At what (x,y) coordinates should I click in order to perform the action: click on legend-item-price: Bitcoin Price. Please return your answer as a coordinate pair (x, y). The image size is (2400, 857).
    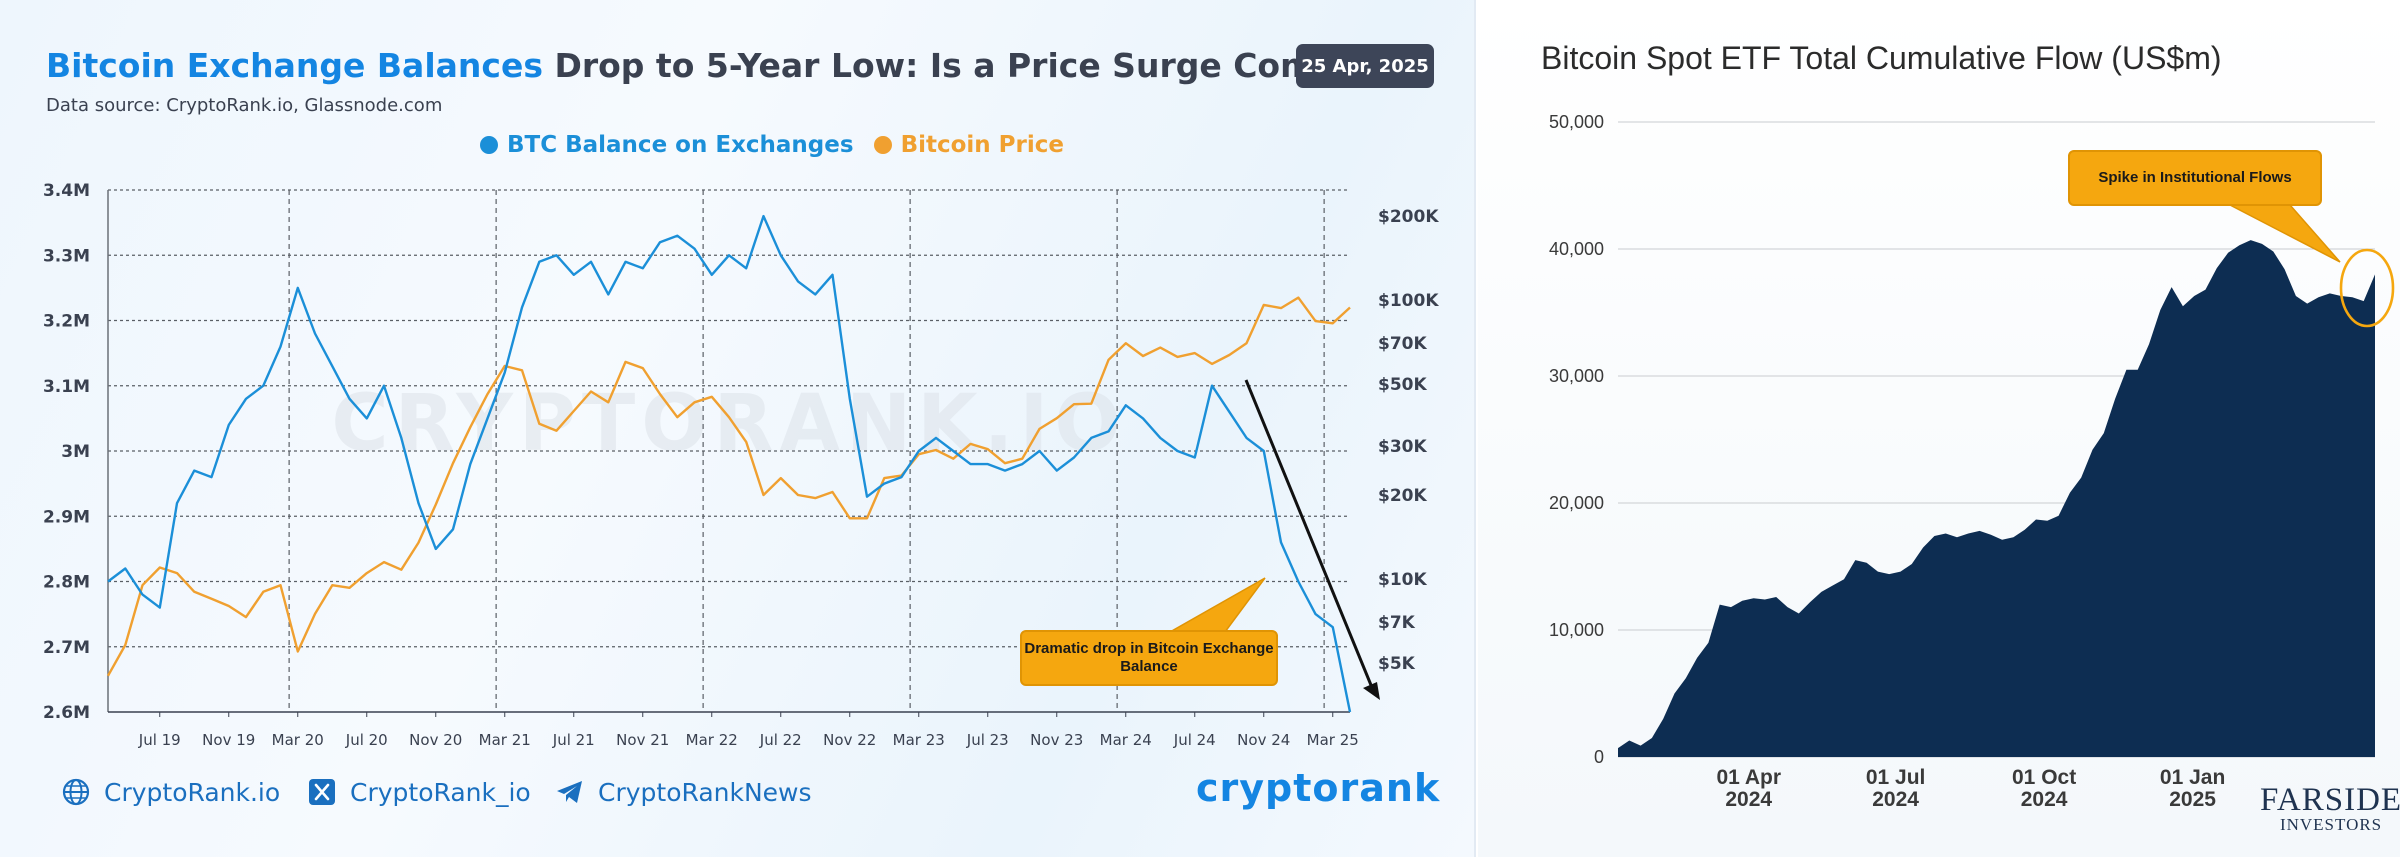
    Looking at the image, I should click on (968, 145).